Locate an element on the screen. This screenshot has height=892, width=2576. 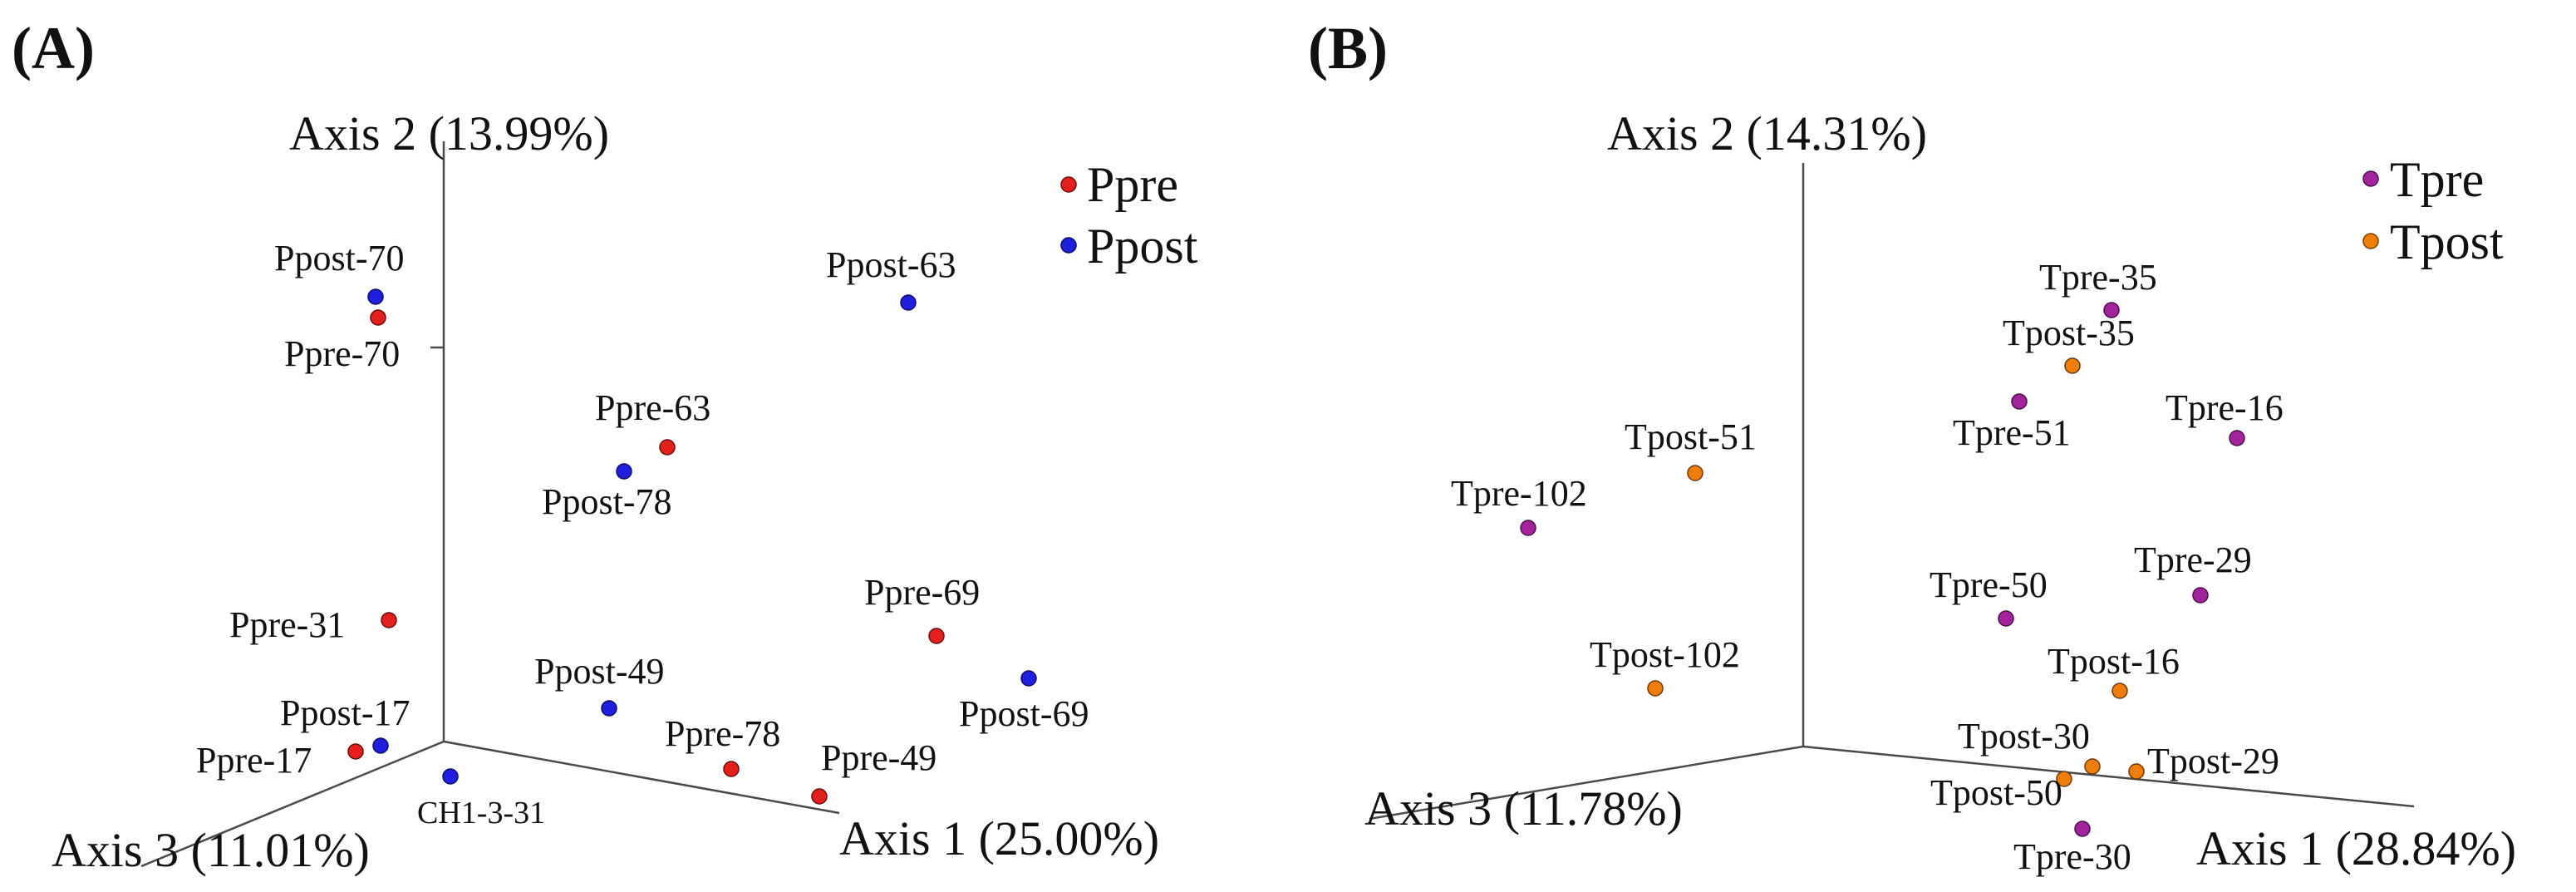
point-label-ppost-17: Ppost-17 is located at coordinates (345, 712).